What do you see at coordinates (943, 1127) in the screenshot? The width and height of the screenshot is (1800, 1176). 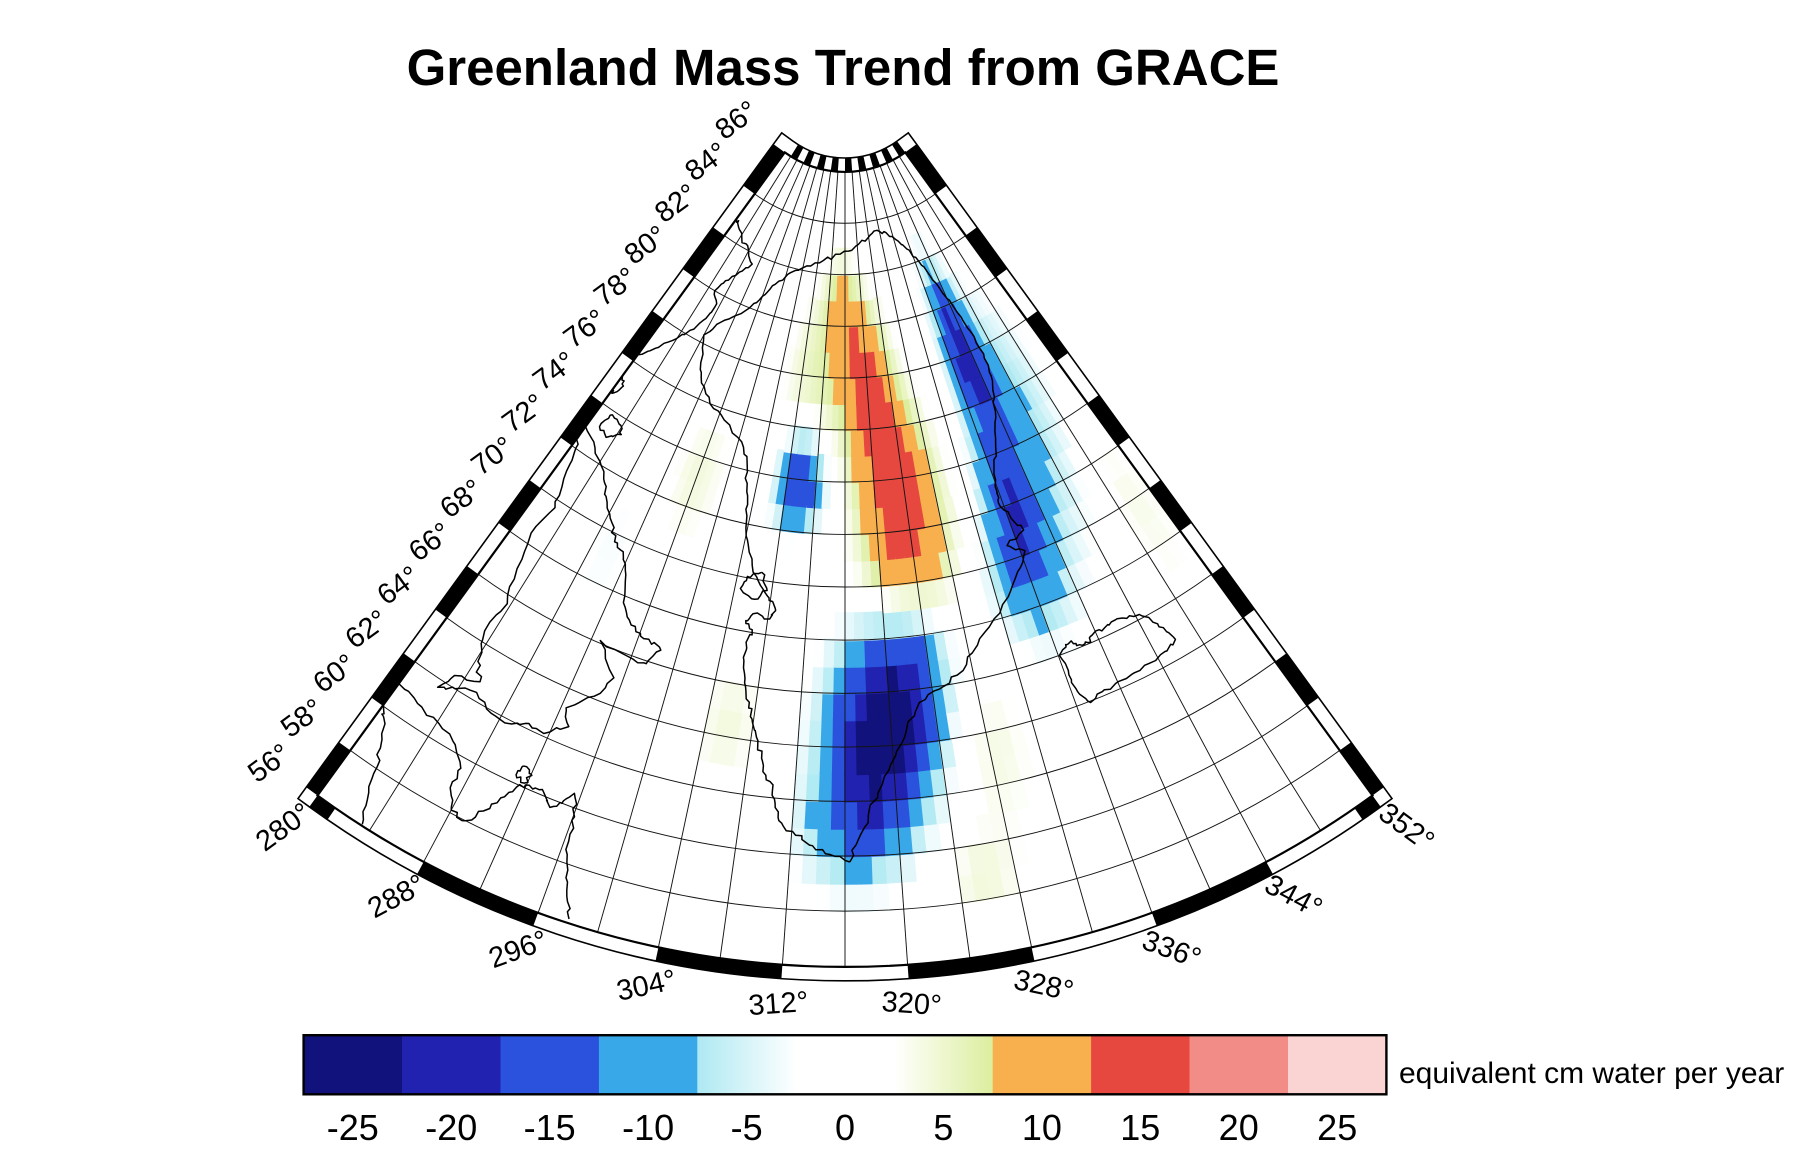 I see `svg-text: 5` at bounding box center [943, 1127].